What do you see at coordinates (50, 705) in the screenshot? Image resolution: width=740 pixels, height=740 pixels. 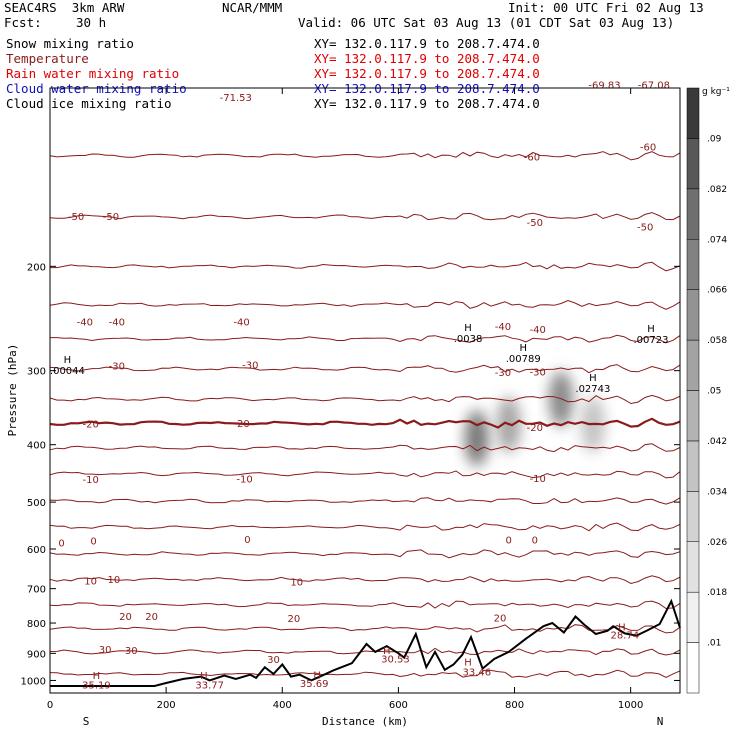 I see `x-tick-label: 0` at bounding box center [50, 705].